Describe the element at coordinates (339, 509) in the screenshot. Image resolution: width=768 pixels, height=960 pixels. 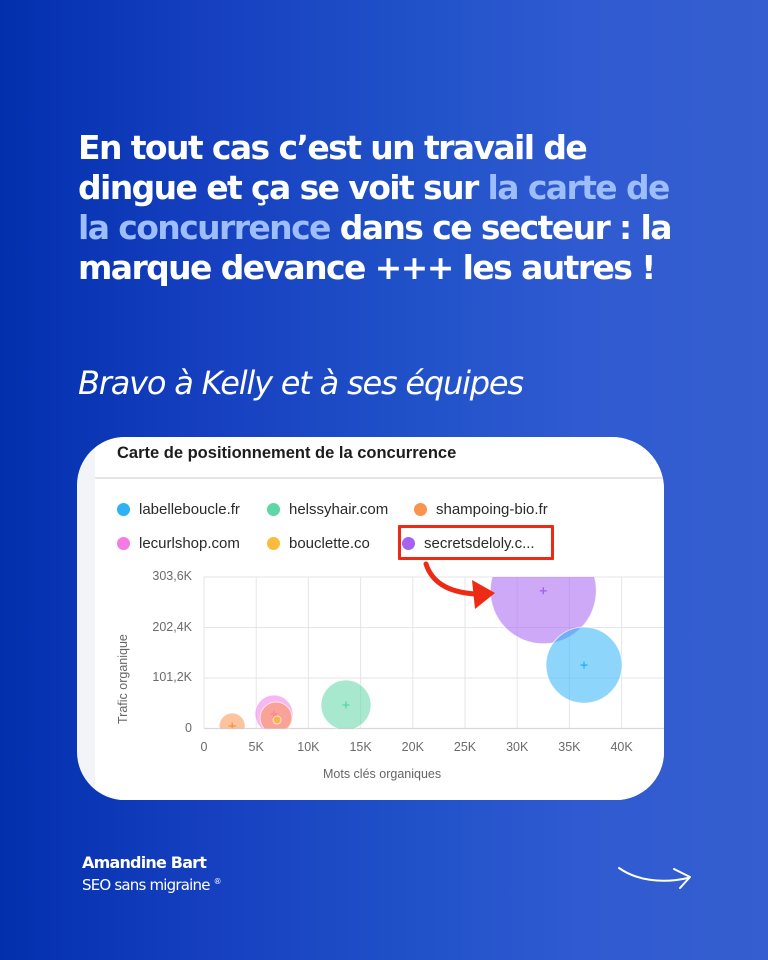
I see `legend-label: helssyhair.com` at that location.